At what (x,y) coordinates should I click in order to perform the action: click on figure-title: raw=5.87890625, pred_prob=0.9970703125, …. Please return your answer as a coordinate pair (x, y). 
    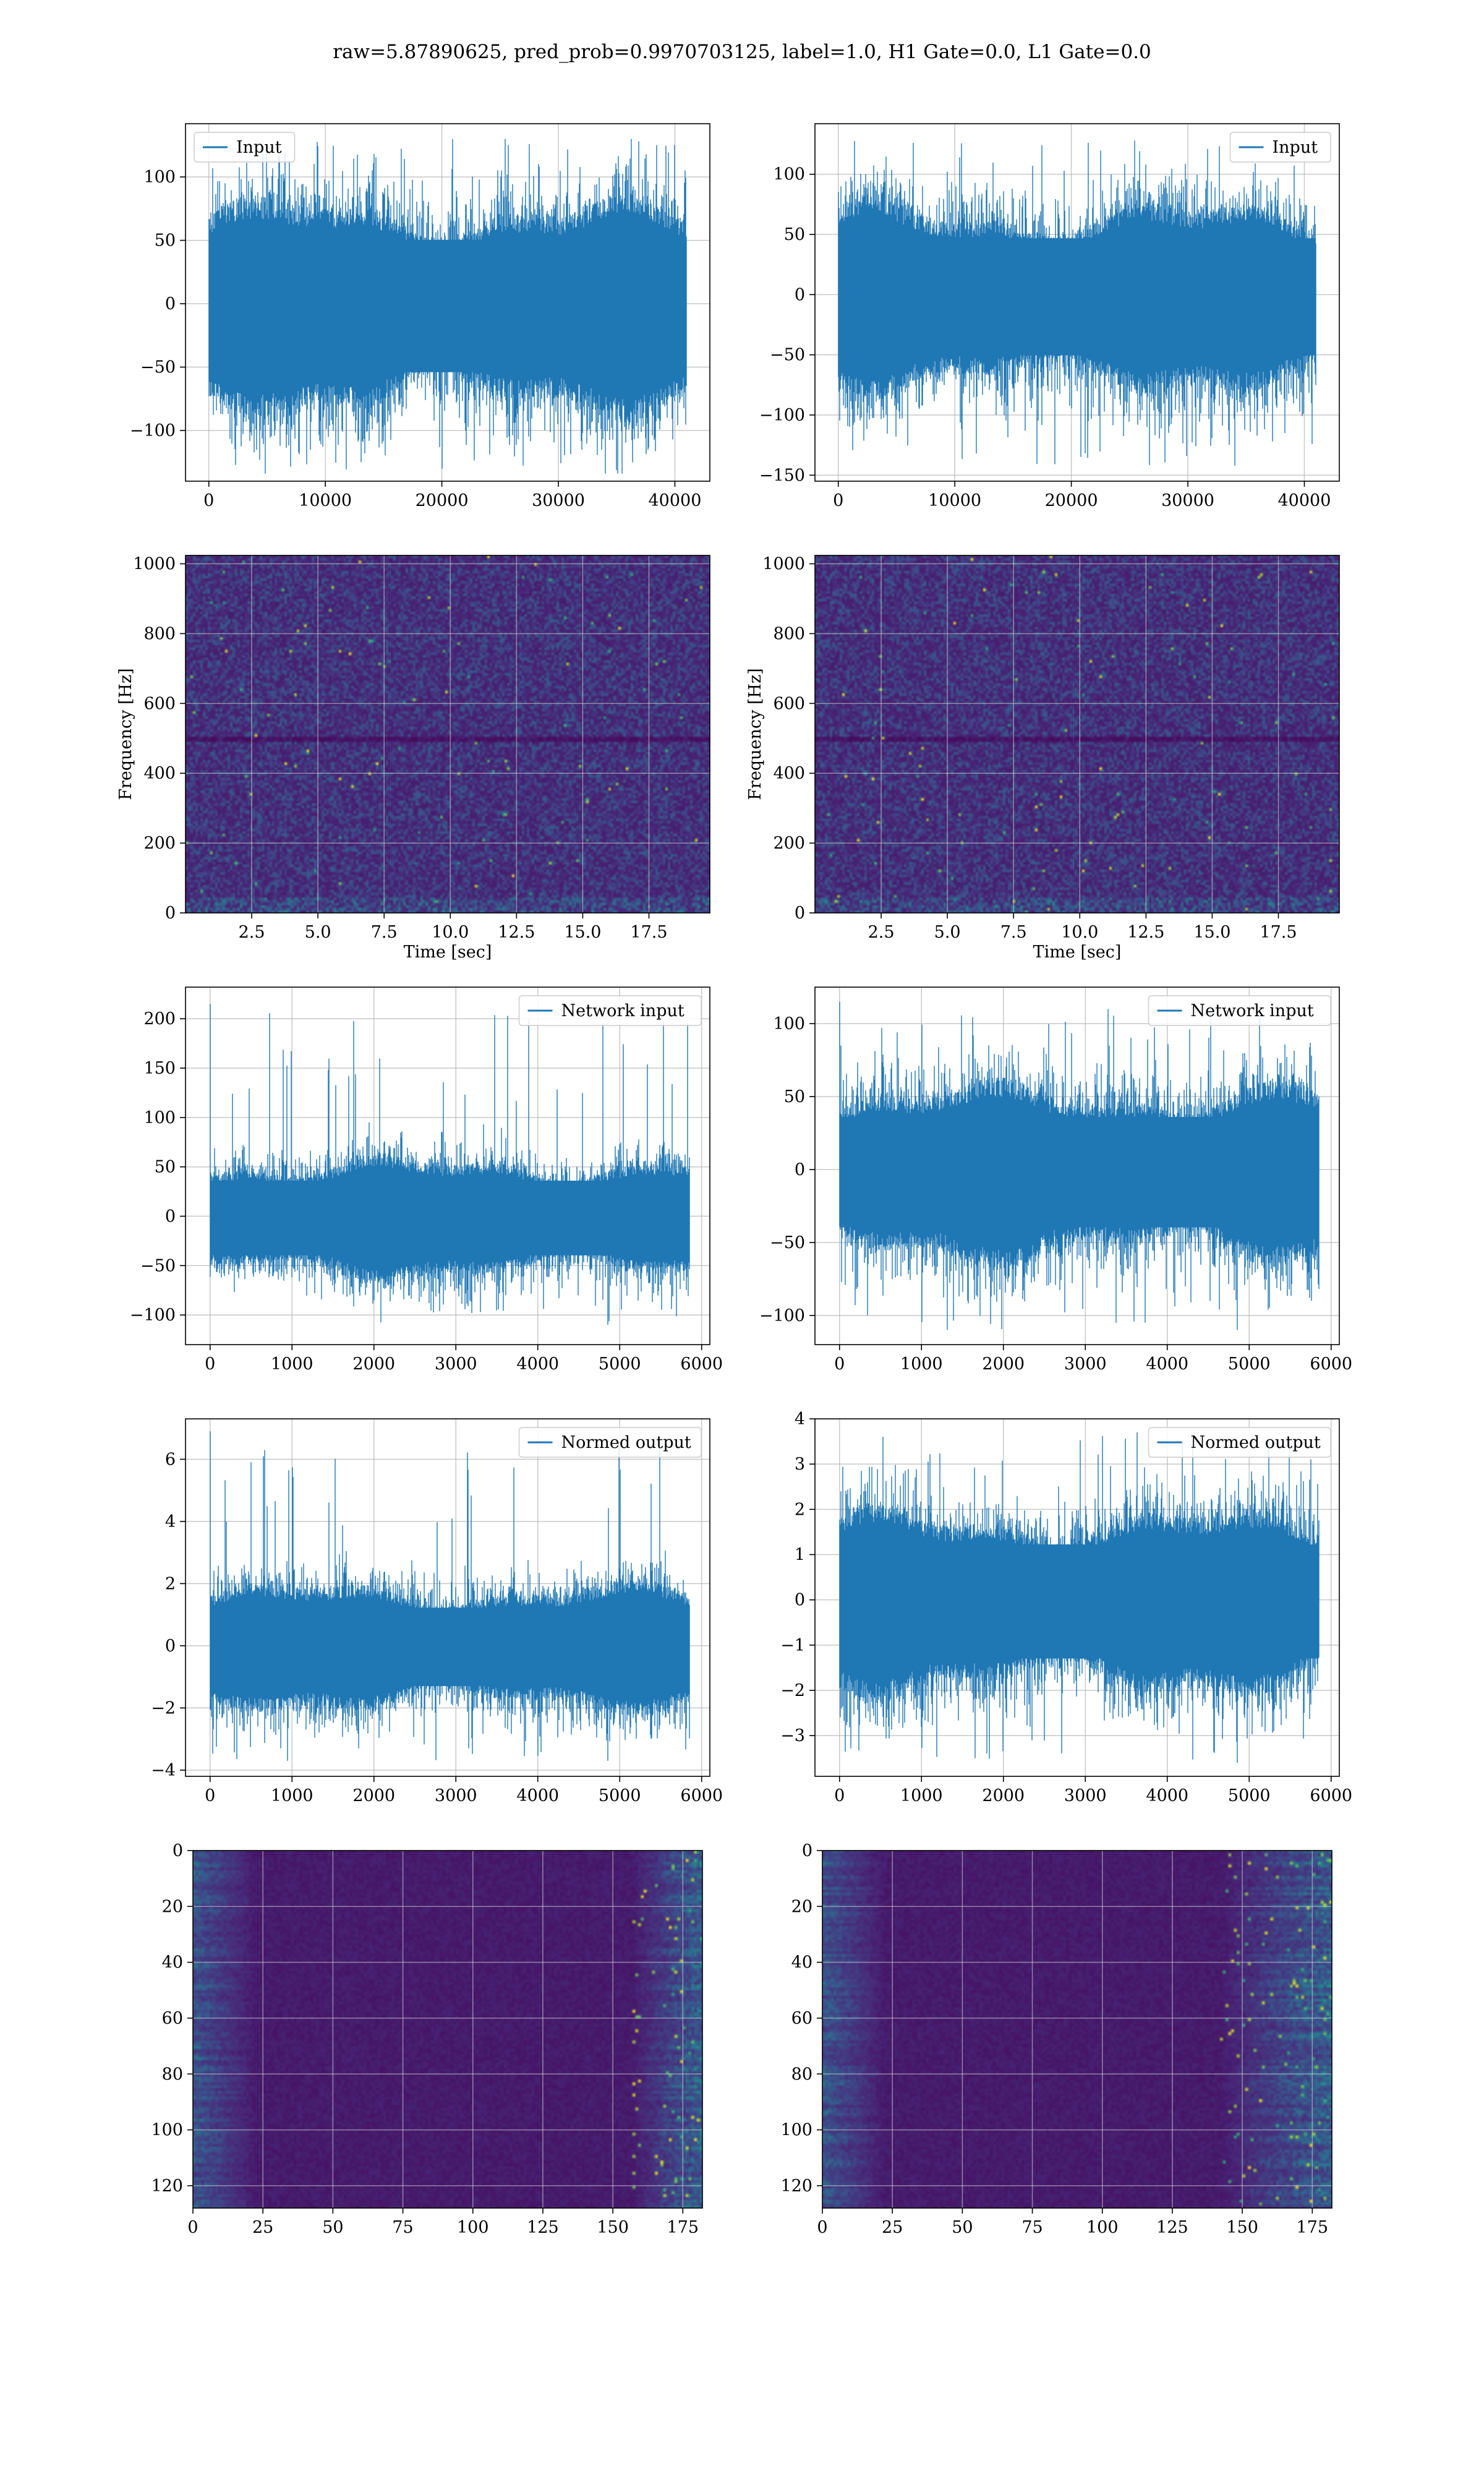
    Looking at the image, I should click on (742, 52).